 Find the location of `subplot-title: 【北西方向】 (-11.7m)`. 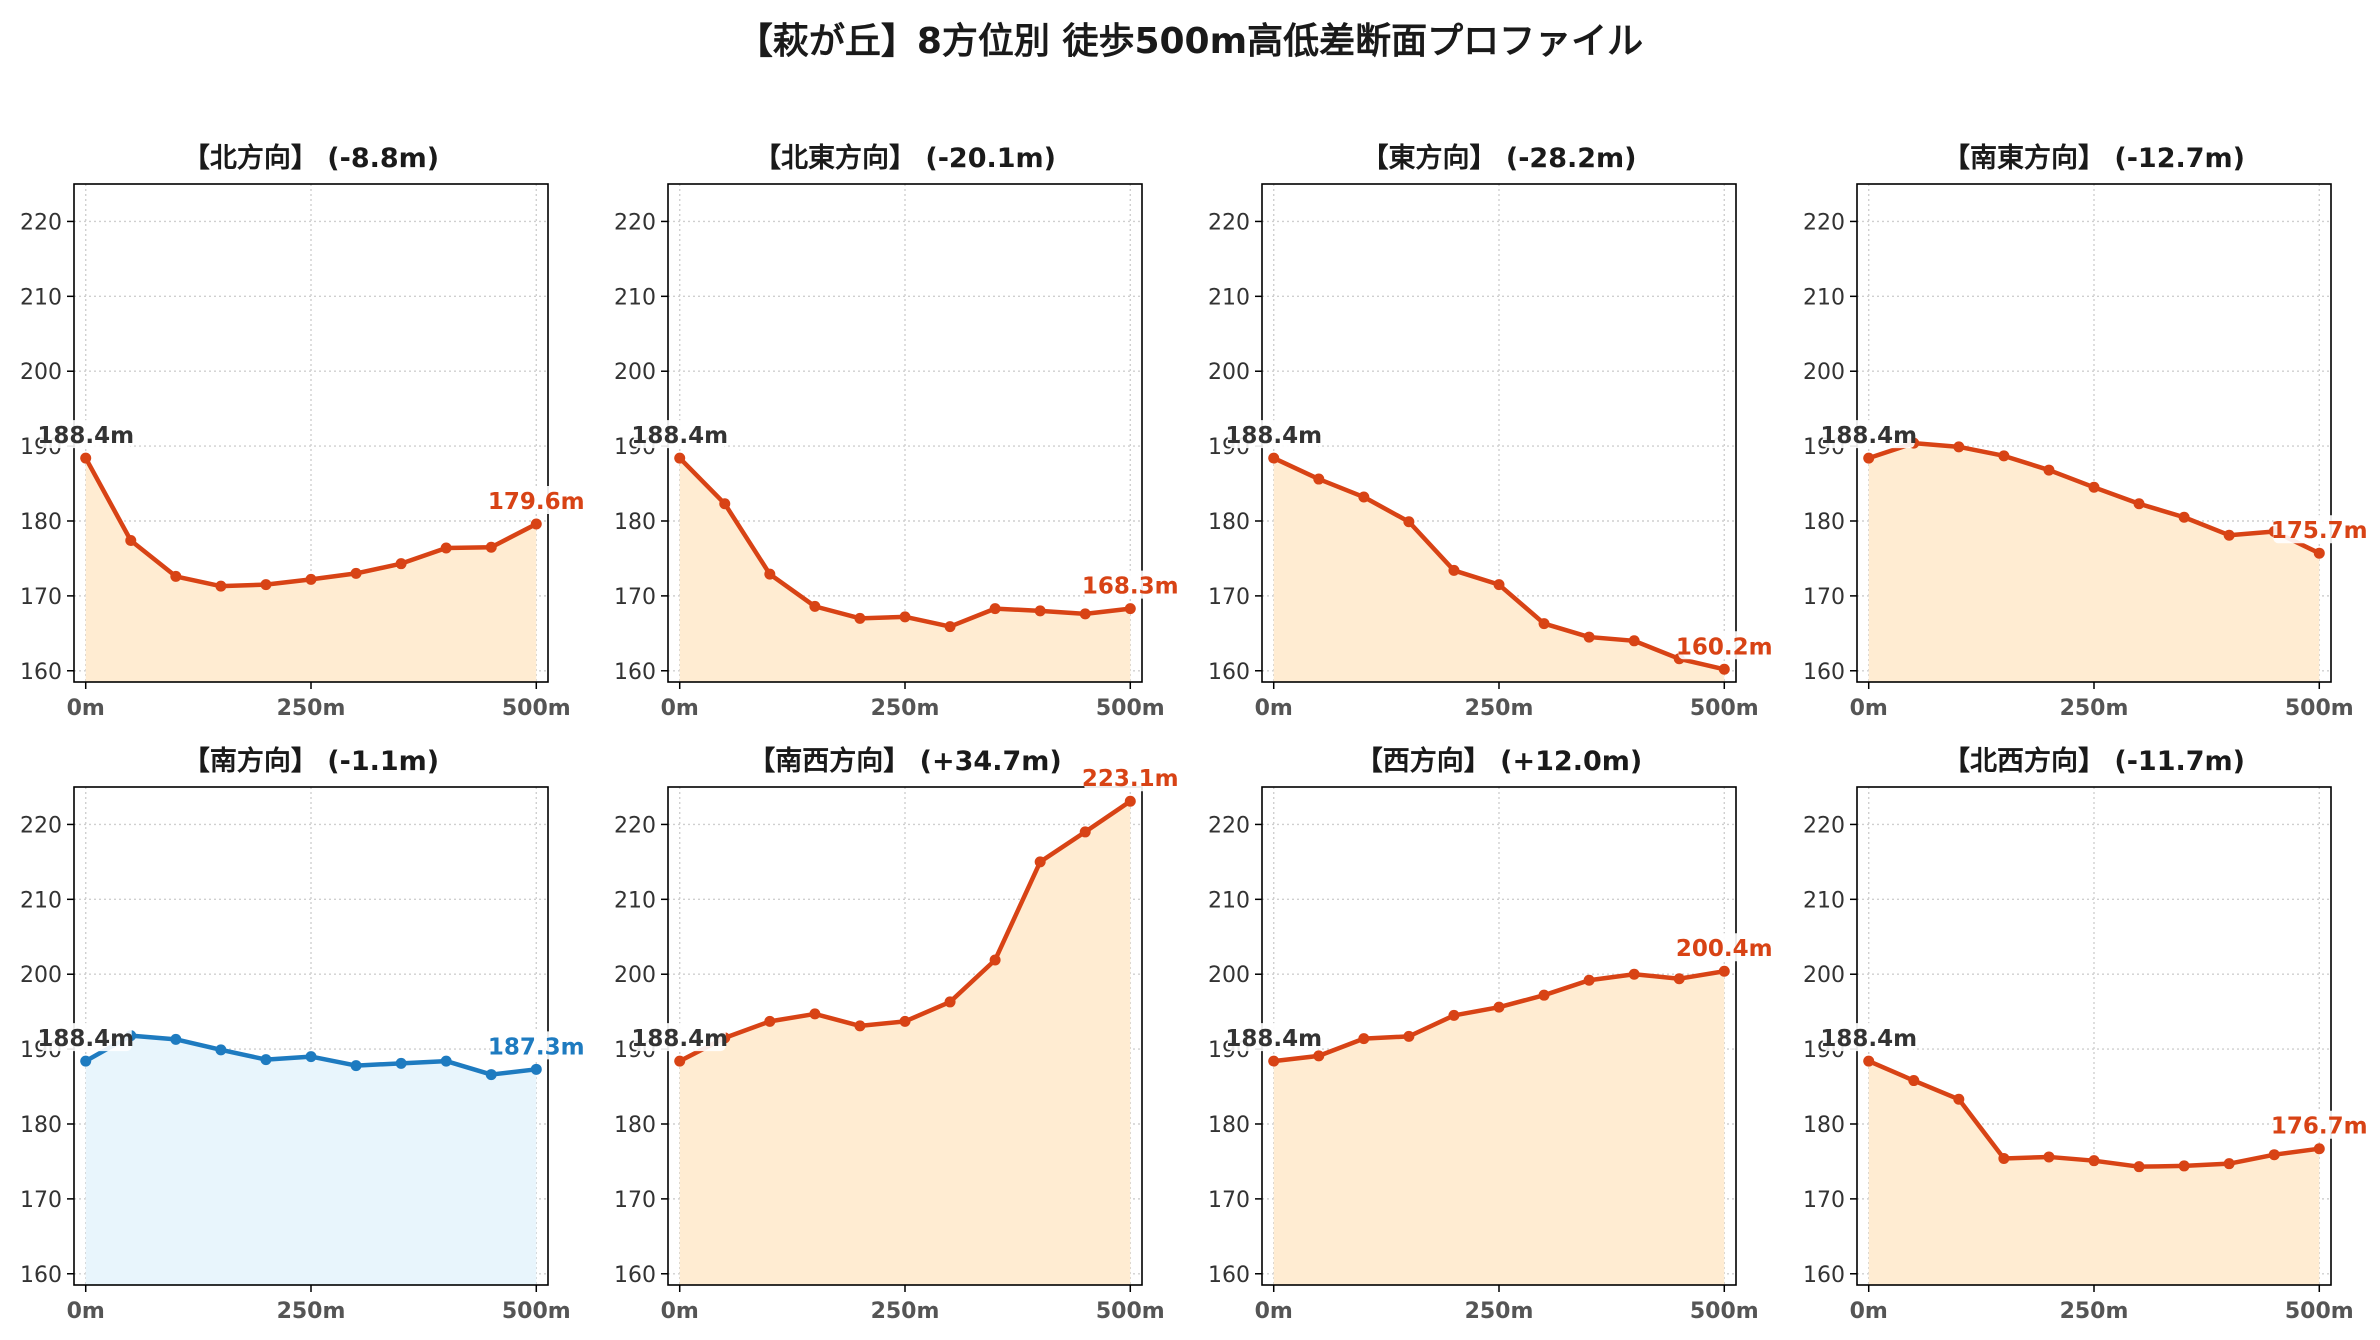

subplot-title: 【北西方向】 (-11.7m) is located at coordinates (2094, 761).